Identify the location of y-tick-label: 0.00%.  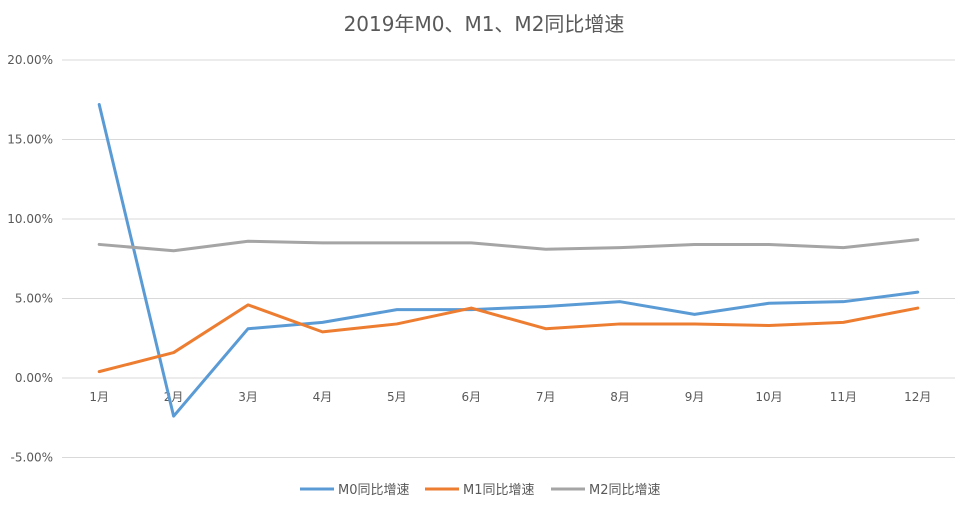
(34, 378).